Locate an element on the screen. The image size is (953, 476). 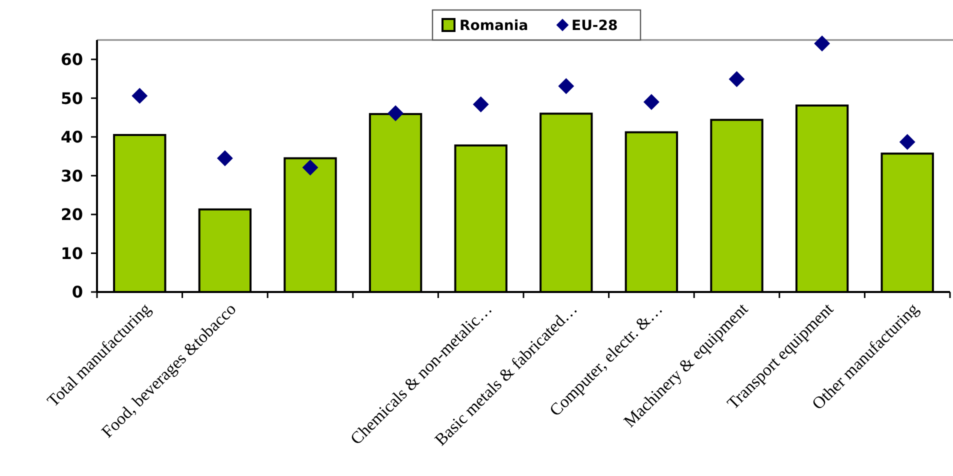
y-tick-label: 30 is located at coordinates (71, 176).